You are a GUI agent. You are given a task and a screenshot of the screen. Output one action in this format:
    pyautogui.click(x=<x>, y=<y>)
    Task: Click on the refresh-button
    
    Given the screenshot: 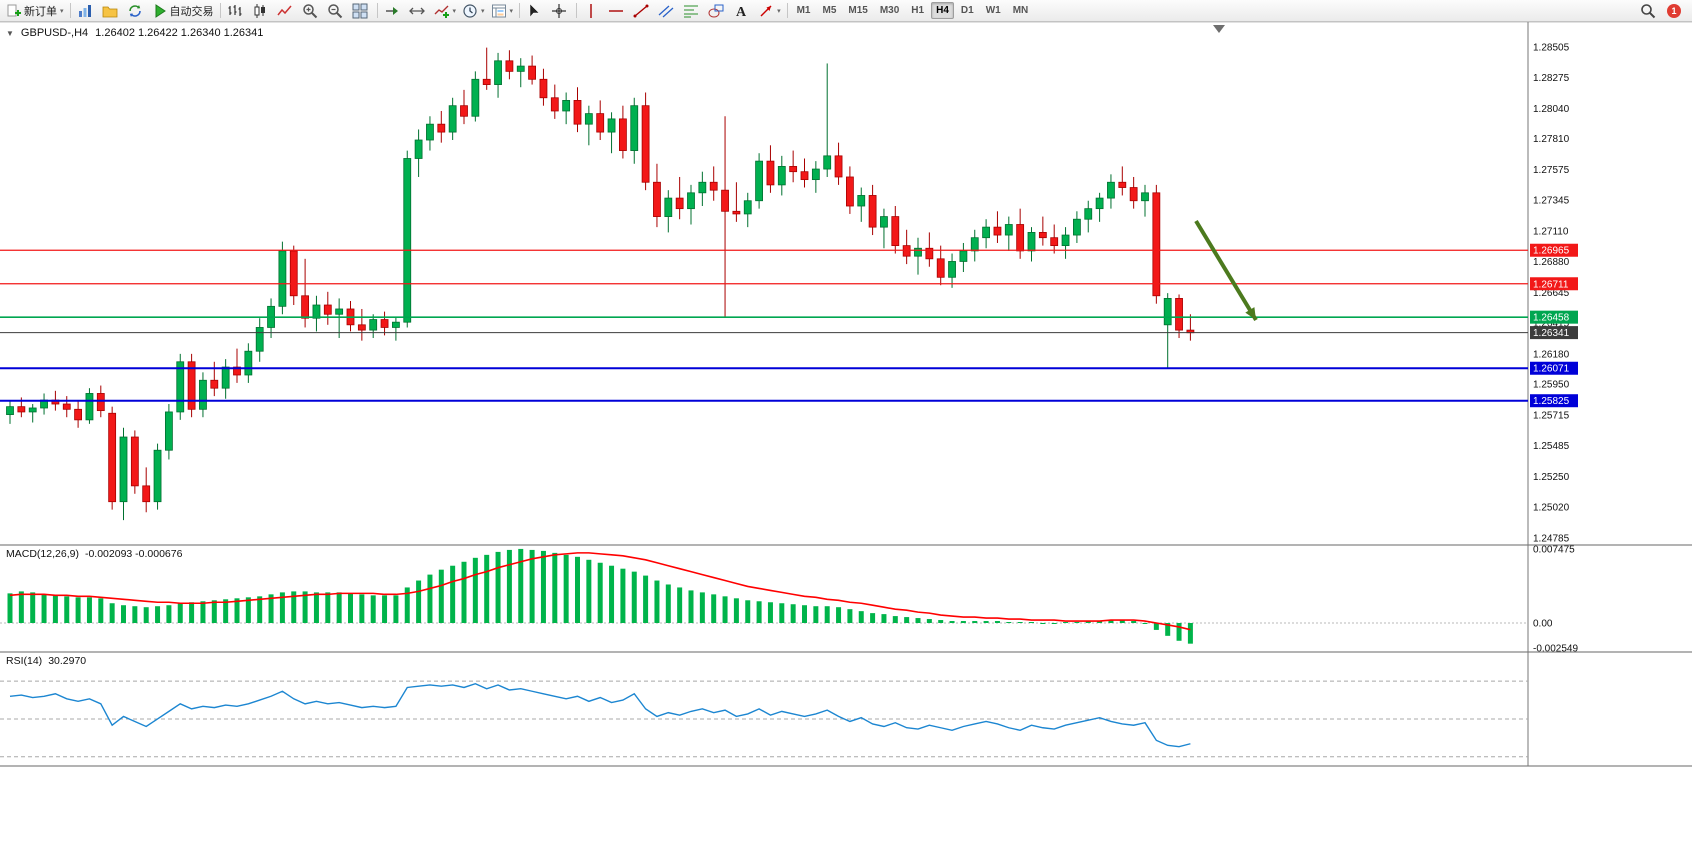 What is the action you would take?
    pyautogui.click(x=136, y=10)
    